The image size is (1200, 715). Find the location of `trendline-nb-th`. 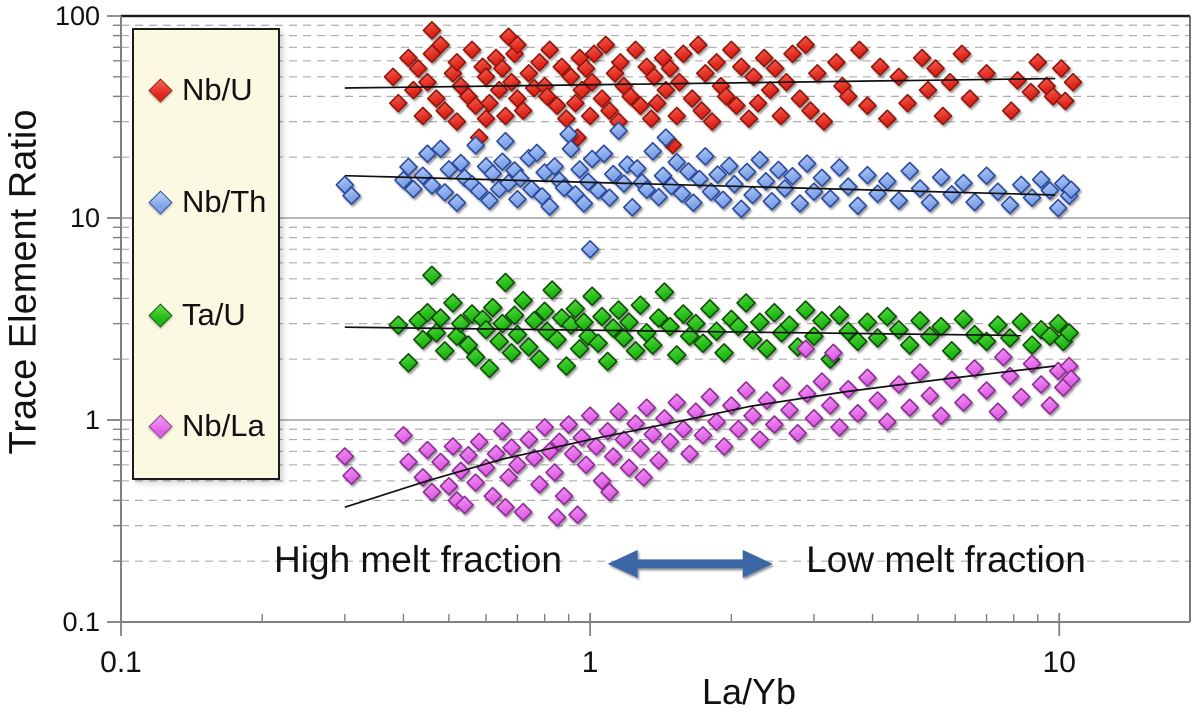

trendline-nb-th is located at coordinates (700, 185).